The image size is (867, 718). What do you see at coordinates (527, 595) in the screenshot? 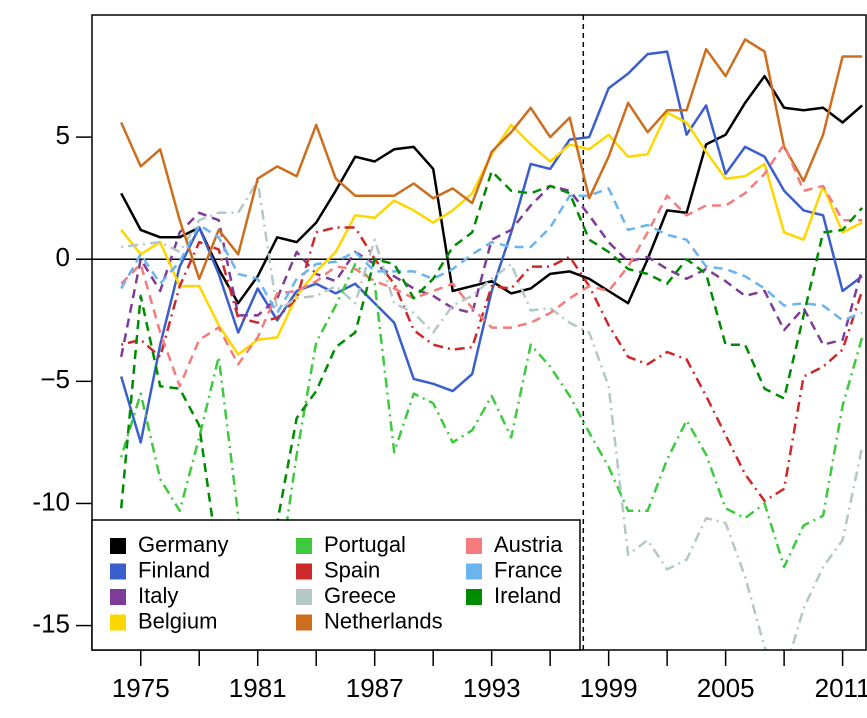
I see `legend-label: Ireland` at bounding box center [527, 595].